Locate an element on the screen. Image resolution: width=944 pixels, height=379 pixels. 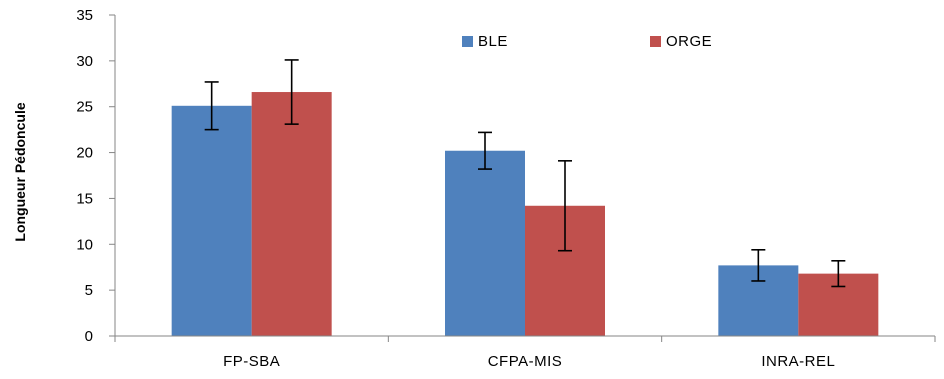
y-tick-label: 20 is located at coordinates (84, 153).